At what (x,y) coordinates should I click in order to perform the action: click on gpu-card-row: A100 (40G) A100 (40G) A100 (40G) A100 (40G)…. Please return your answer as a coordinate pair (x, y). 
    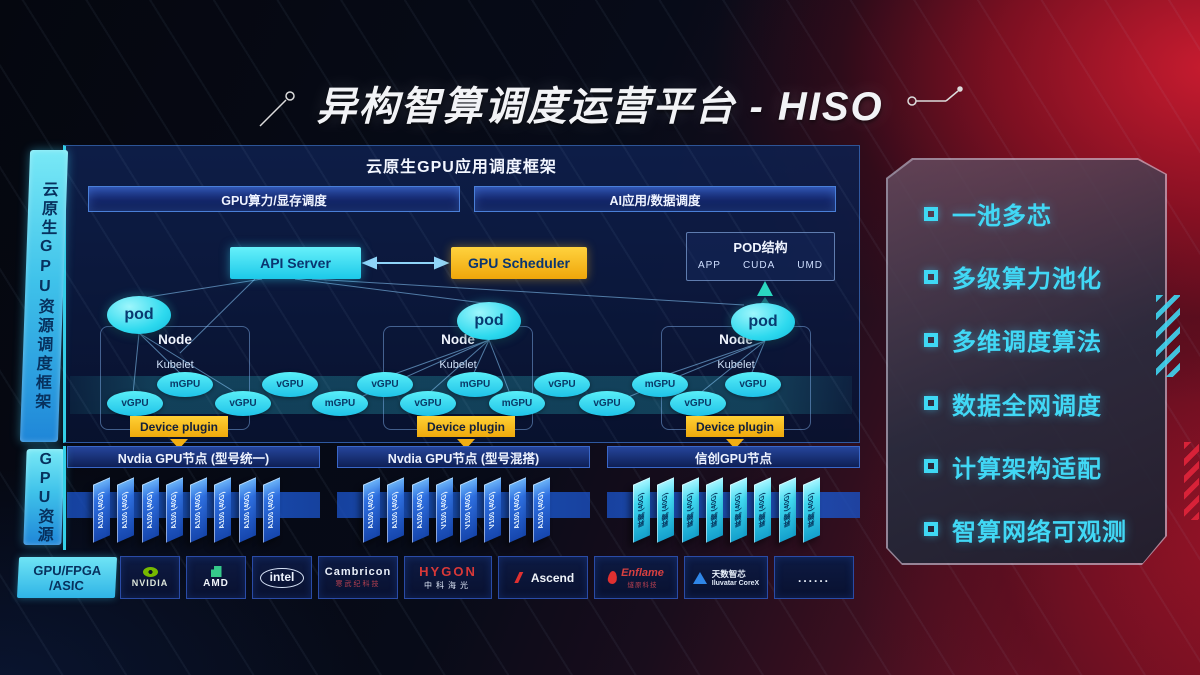
    Looking at the image, I should click on (186, 508).